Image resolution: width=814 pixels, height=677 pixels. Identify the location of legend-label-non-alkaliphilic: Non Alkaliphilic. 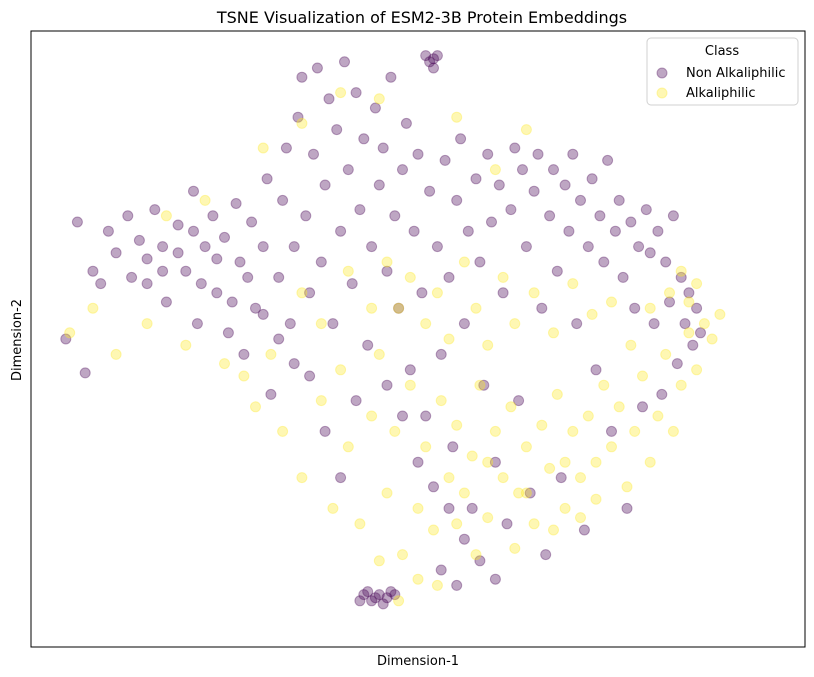
(736, 73).